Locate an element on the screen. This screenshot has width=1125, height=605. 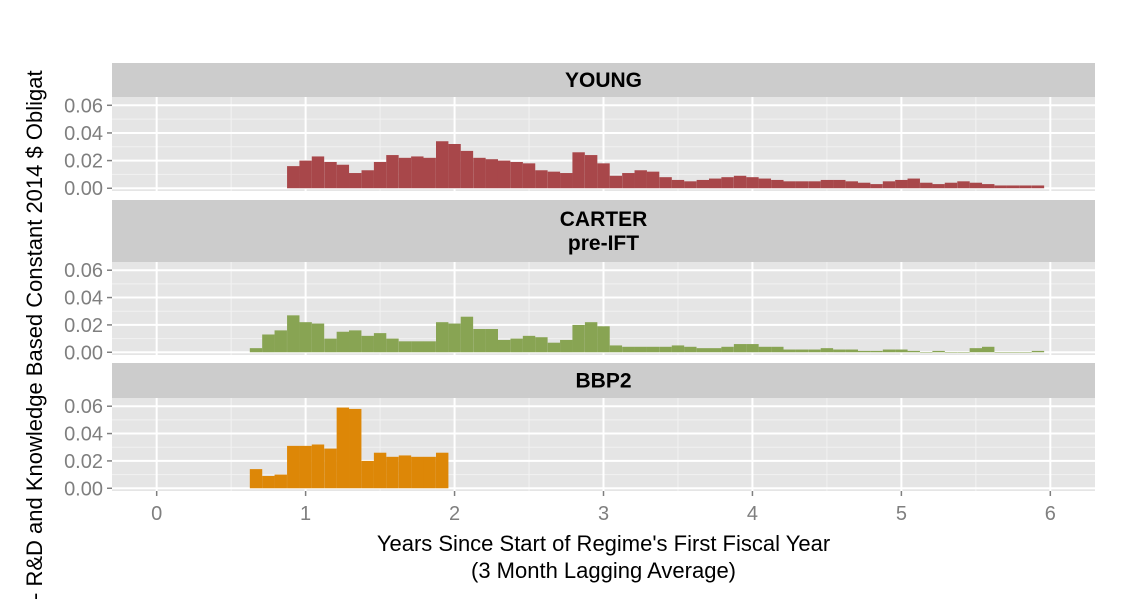
facet-title: CARTER pre-IFT is located at coordinates (604, 231).